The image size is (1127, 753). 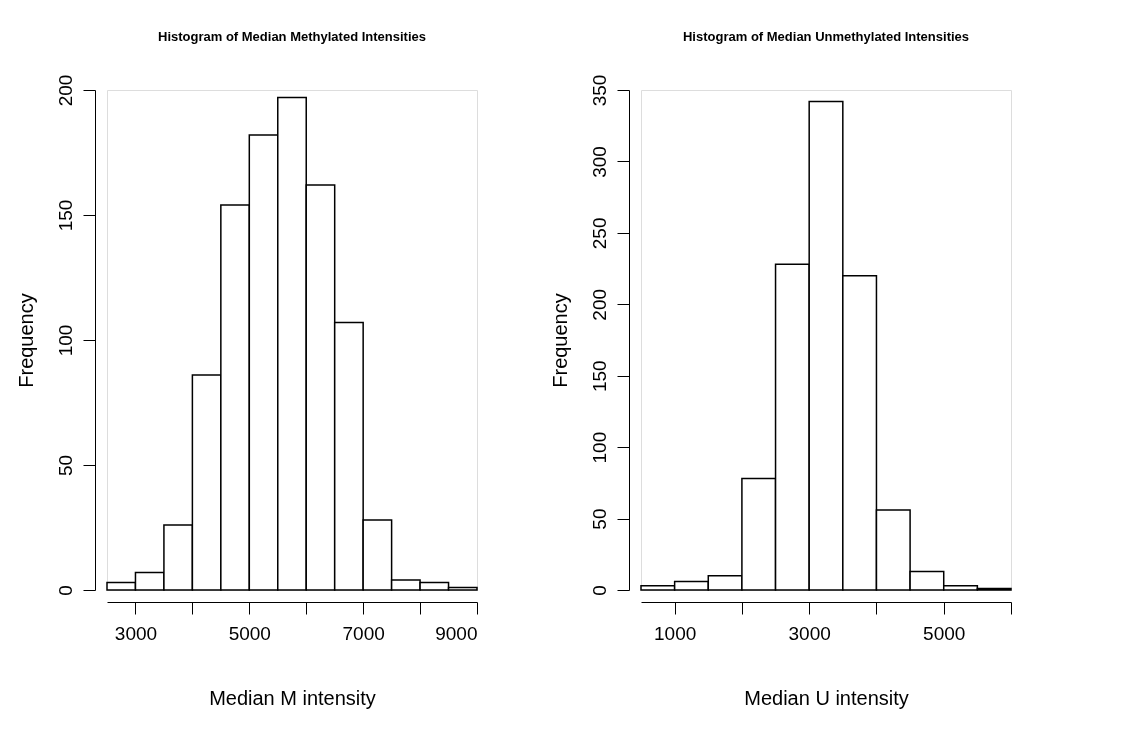 What do you see at coordinates (599, 233) in the screenshot?
I see `y-tick-label: 250` at bounding box center [599, 233].